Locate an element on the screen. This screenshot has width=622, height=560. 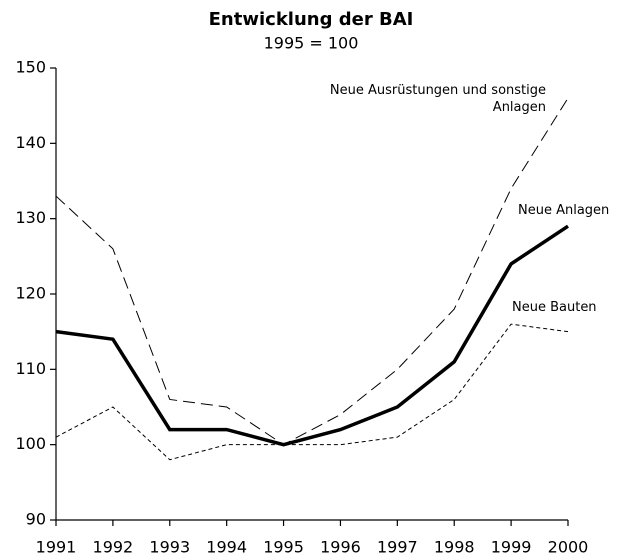
x-tick-label: 1999 is located at coordinates (511, 547).